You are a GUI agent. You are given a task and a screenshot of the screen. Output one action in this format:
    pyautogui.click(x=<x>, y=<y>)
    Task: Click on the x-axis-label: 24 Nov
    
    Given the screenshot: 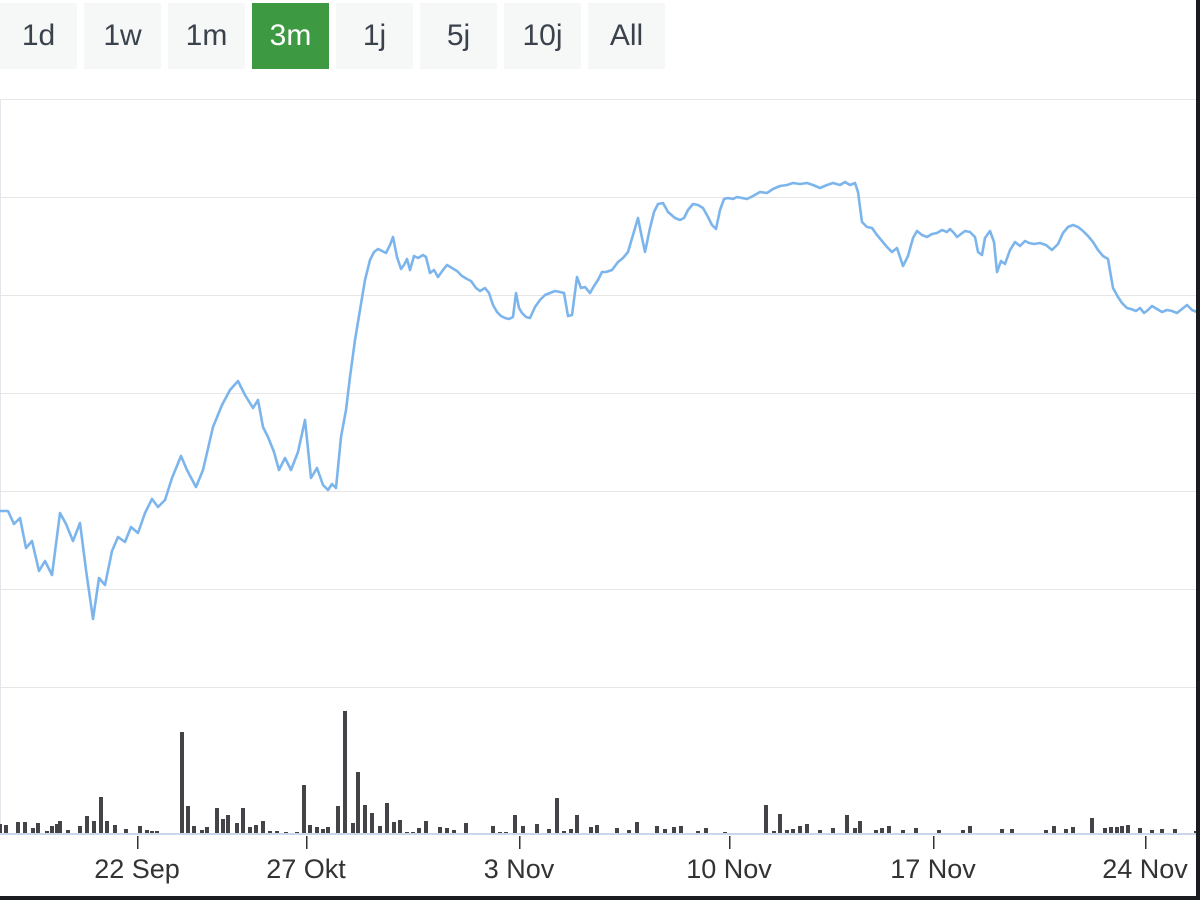 What is the action you would take?
    pyautogui.click(x=1145, y=869)
    